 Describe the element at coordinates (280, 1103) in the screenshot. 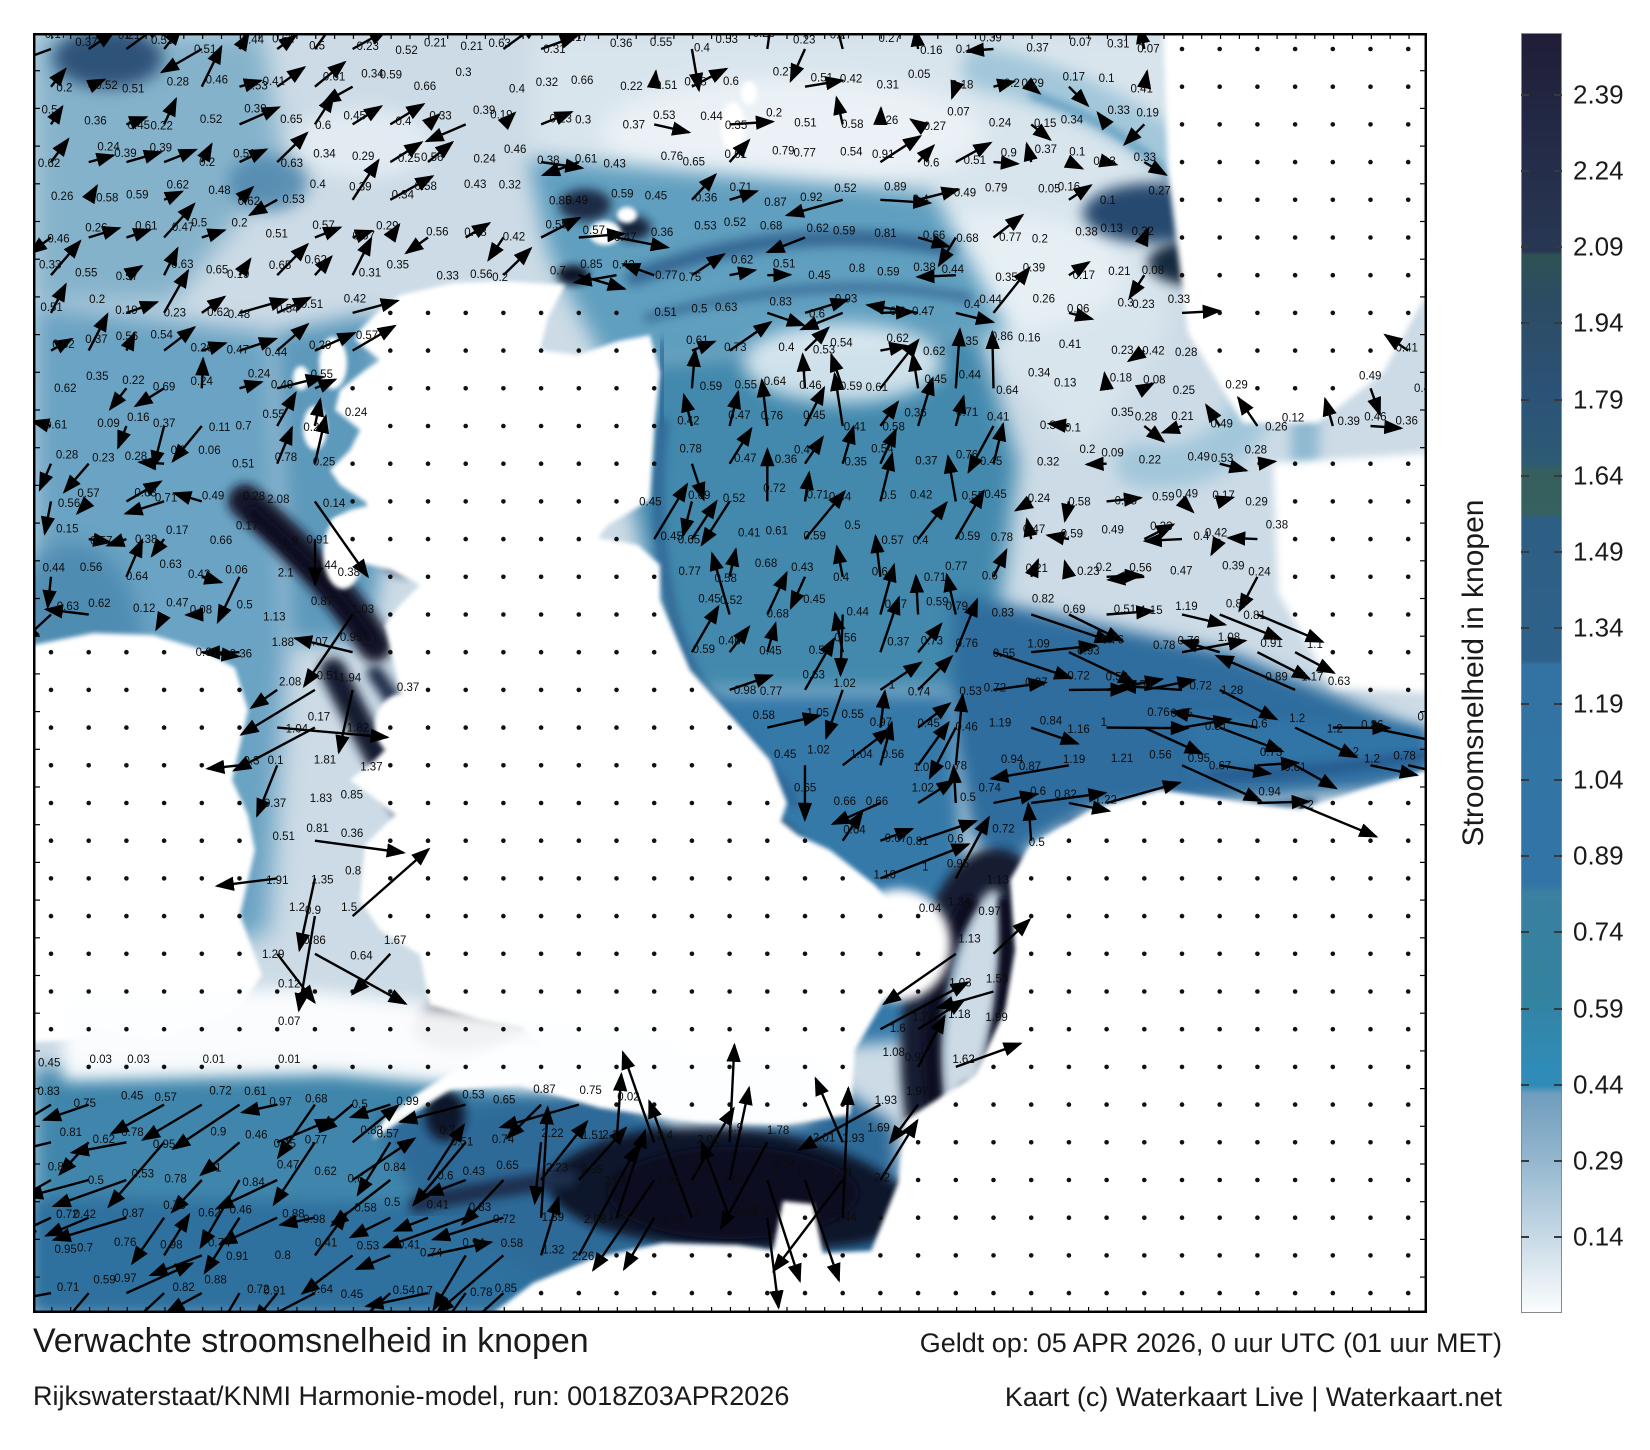

I see `speed-value: 0.97` at that location.